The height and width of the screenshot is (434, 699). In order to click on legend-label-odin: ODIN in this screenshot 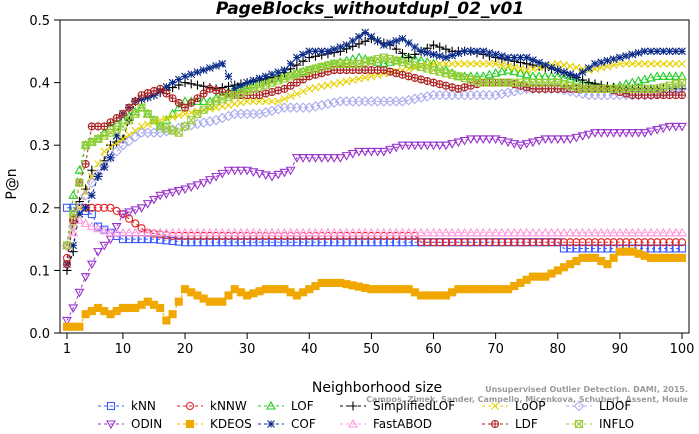, I will do `click(146, 424)`.